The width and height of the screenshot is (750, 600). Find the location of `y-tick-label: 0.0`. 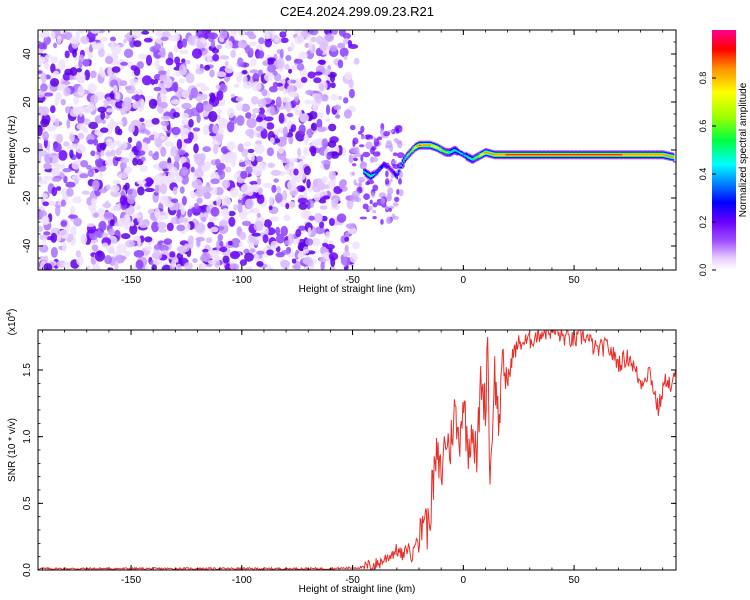

y-tick-label: 0.0 is located at coordinates (27, 570).